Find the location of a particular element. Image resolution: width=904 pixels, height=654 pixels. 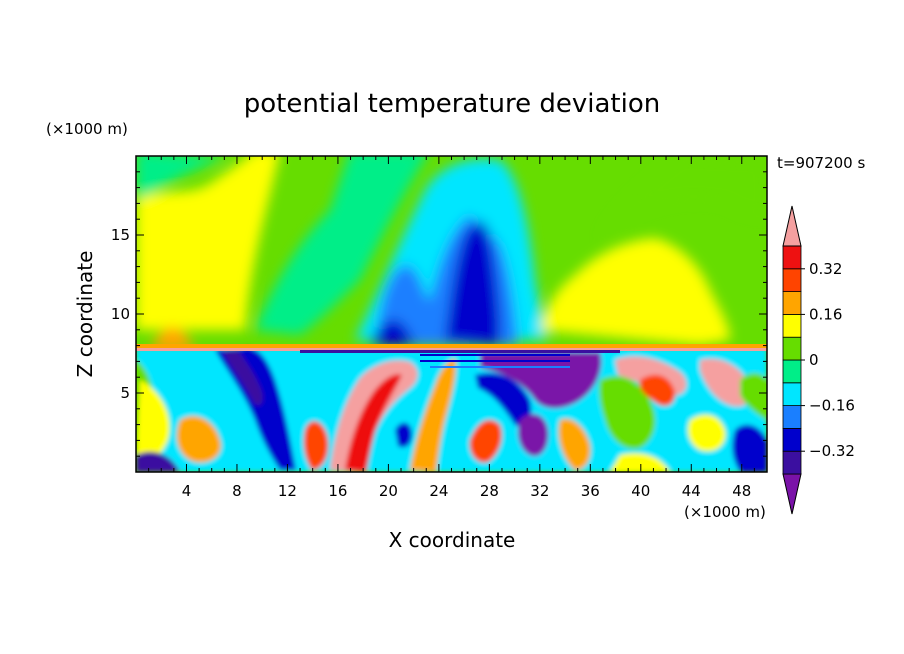

y-tick-label: 10 is located at coordinates (120, 314).